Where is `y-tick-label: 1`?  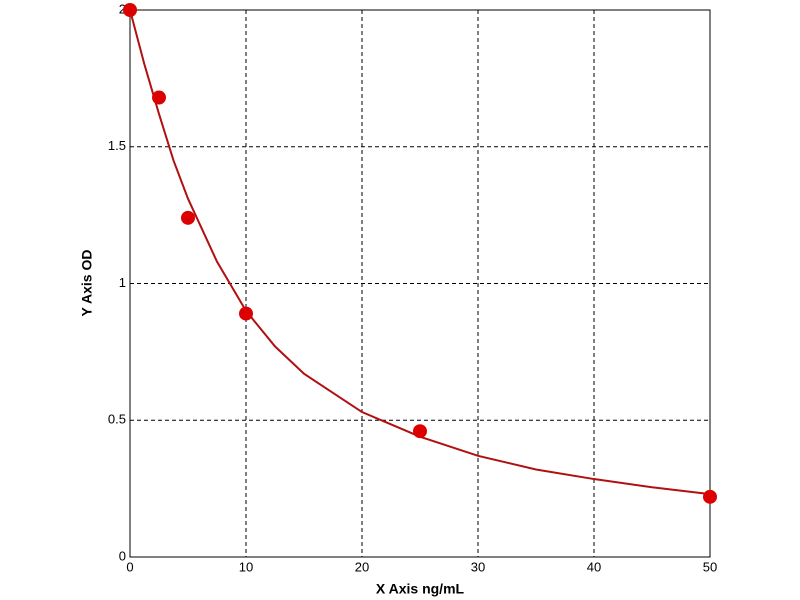 y-tick-label: 1 is located at coordinates (122, 282).